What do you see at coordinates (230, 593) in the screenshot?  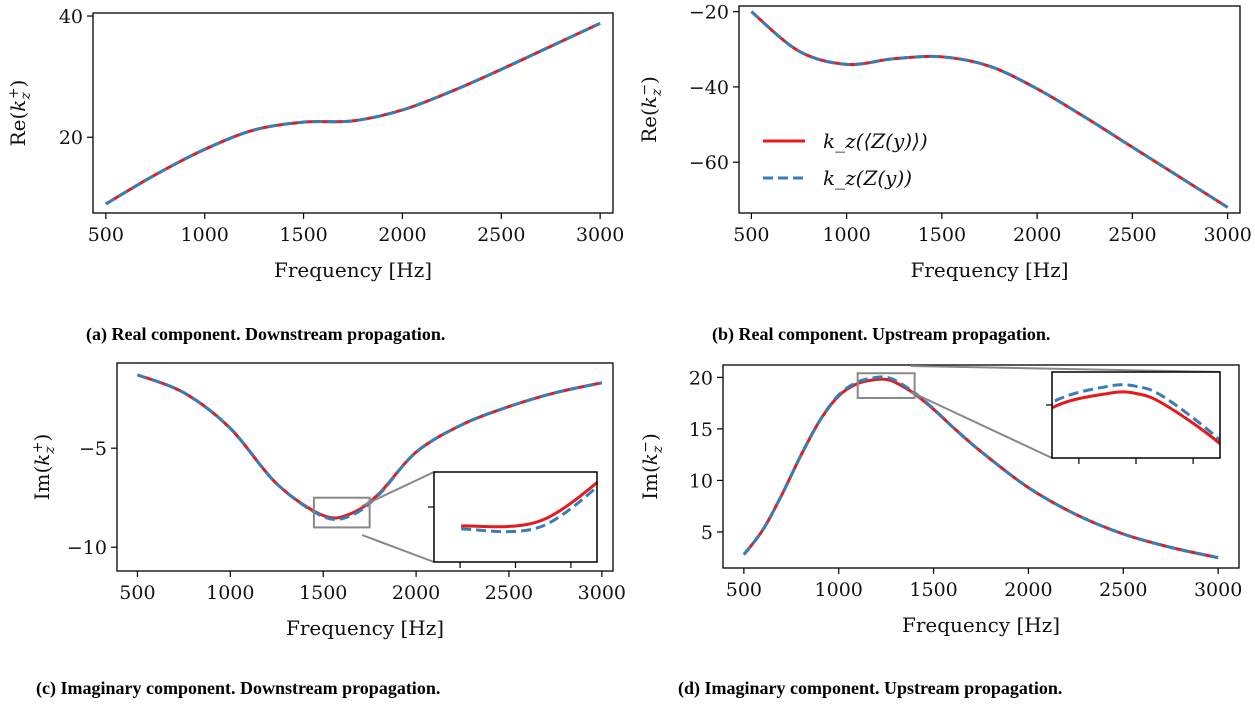 I see `x-tick-label-c-1: 1000` at bounding box center [230, 593].